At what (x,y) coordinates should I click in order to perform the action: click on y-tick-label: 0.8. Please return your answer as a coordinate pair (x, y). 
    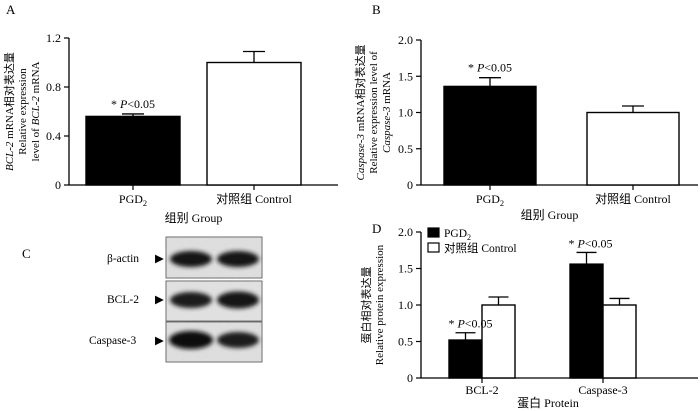
    Looking at the image, I should click on (53, 87).